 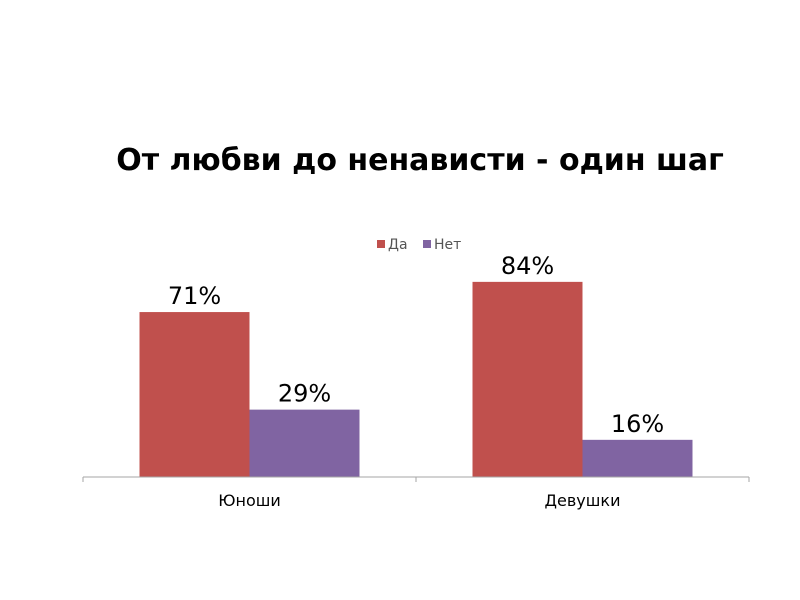 What do you see at coordinates (194, 296) in the screenshot?
I see `data-label-da-0: 71%` at bounding box center [194, 296].